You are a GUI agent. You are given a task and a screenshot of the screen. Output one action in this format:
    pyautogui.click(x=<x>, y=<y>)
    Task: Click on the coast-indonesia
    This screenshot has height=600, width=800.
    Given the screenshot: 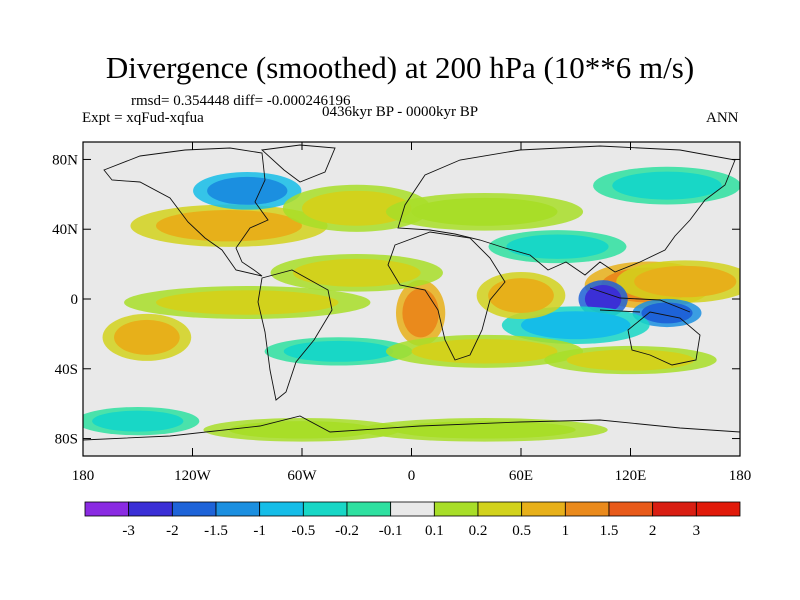 What is the action you would take?
    pyautogui.click(x=640, y=300)
    